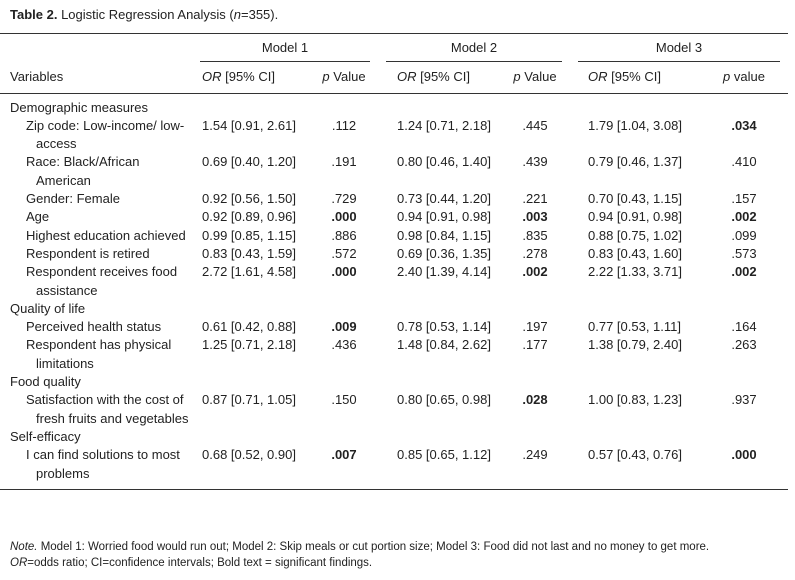 This screenshot has height=580, width=795. Describe the element at coordinates (249, 217) in the screenshot. I see `odds-ratio: 0.92 [0.89, 0.96]` at that location.